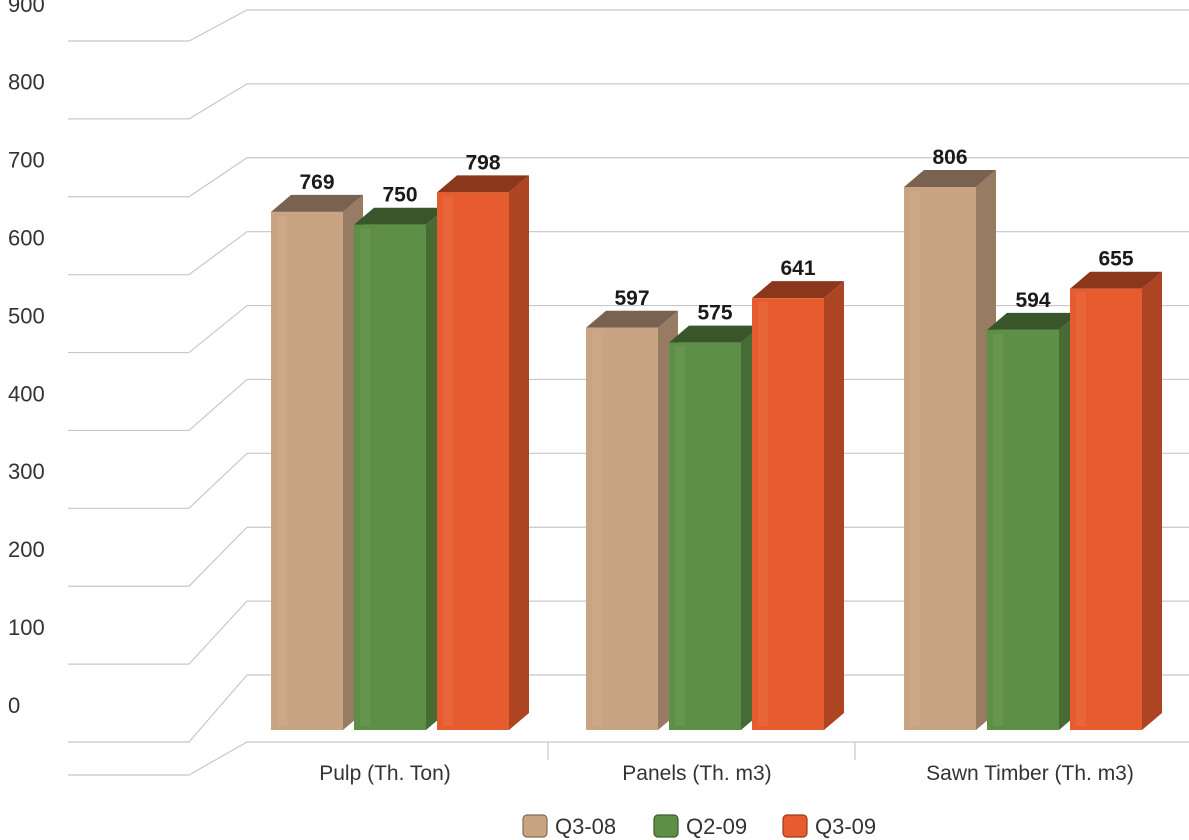 The height and width of the screenshot is (840, 1189). What do you see at coordinates (26, 393) in the screenshot?
I see `y-tick-label: 400` at bounding box center [26, 393].